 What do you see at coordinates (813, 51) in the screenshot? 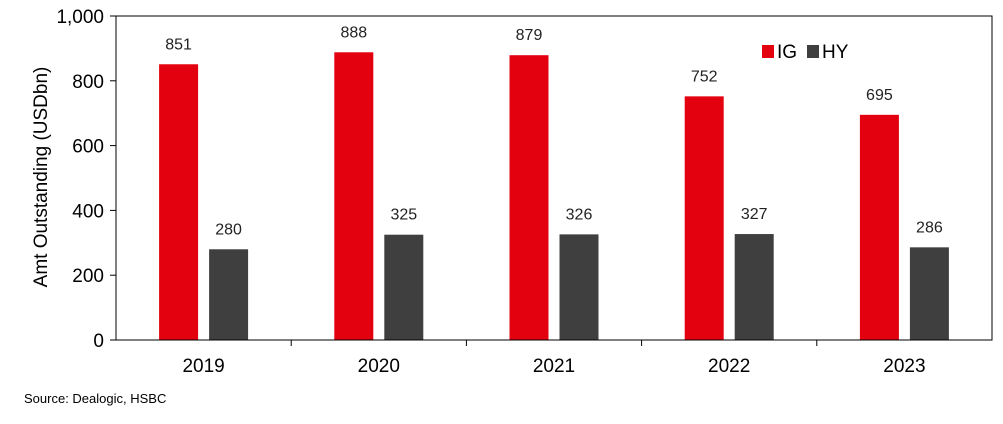
I see `legend-swatch-hy` at bounding box center [813, 51].